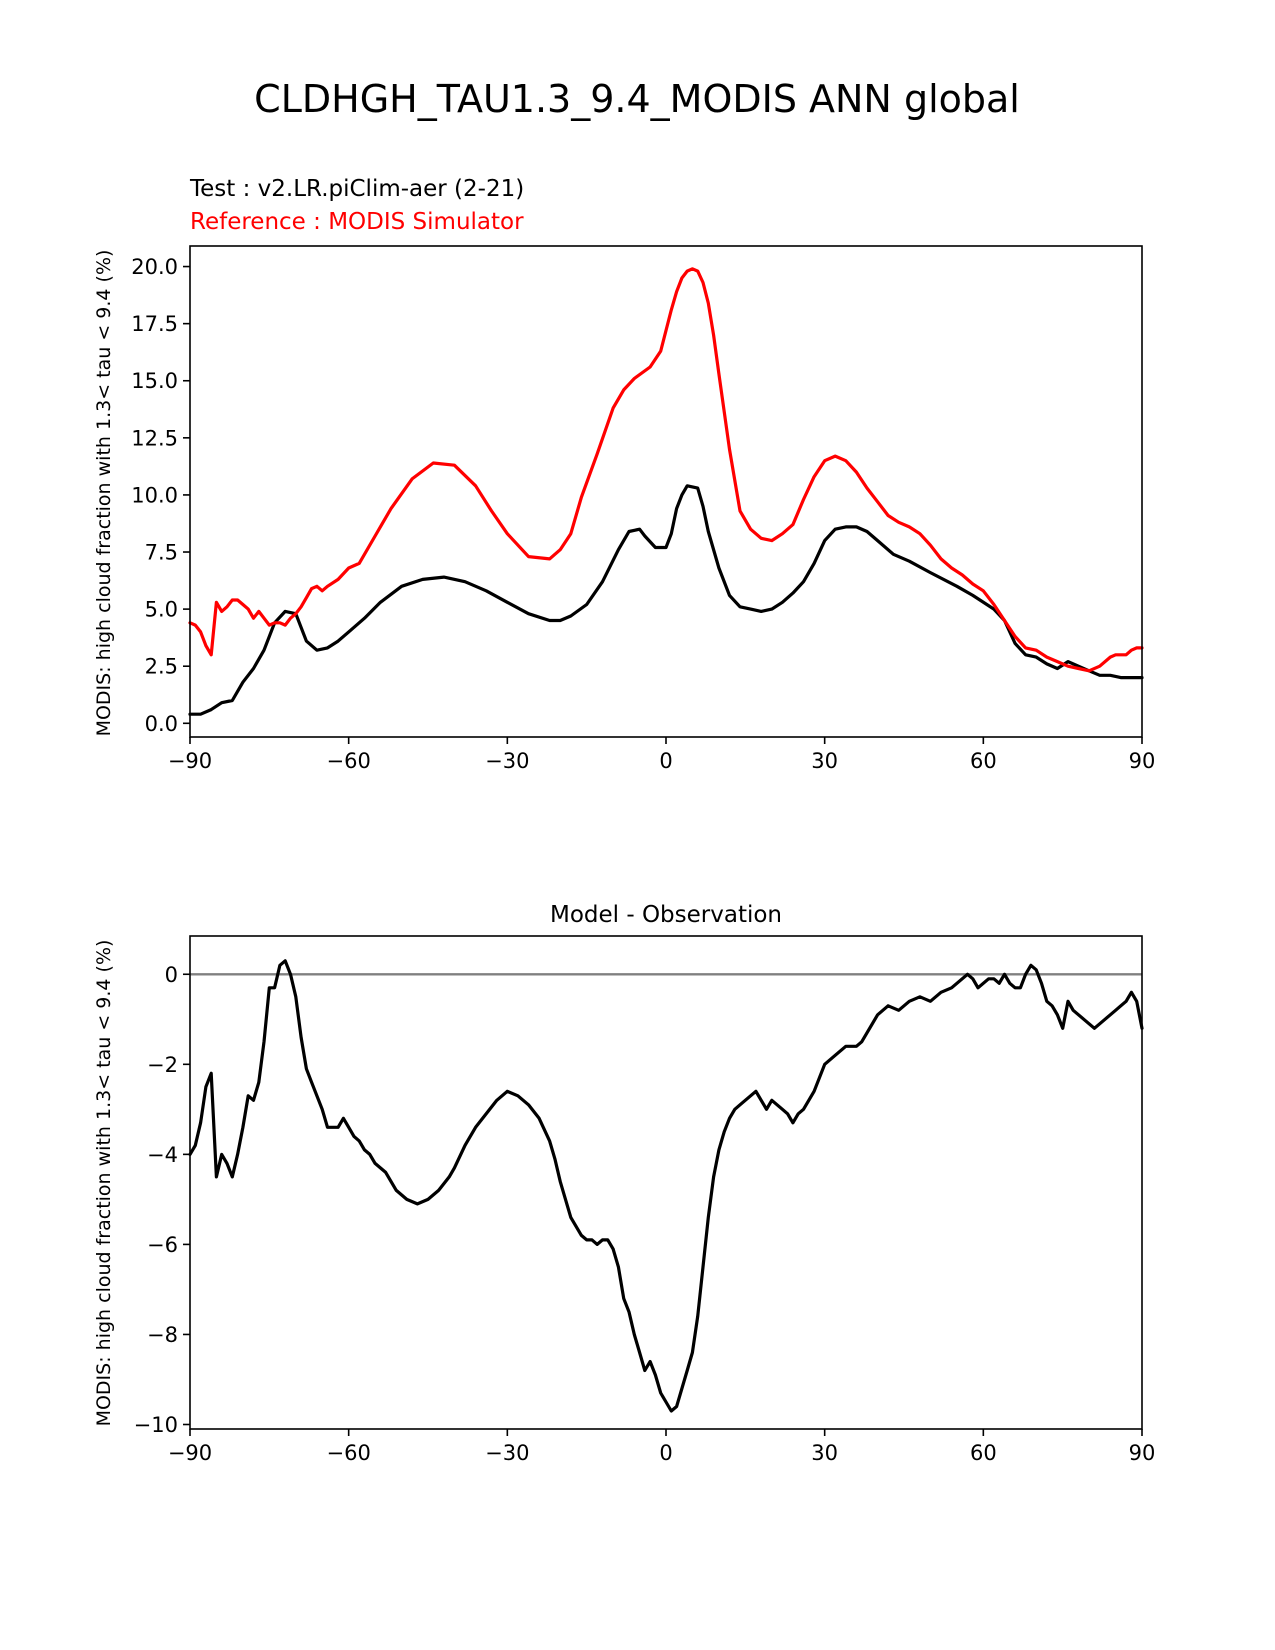  I want to click on top-x-tick-label: 90, so click(1142, 761).